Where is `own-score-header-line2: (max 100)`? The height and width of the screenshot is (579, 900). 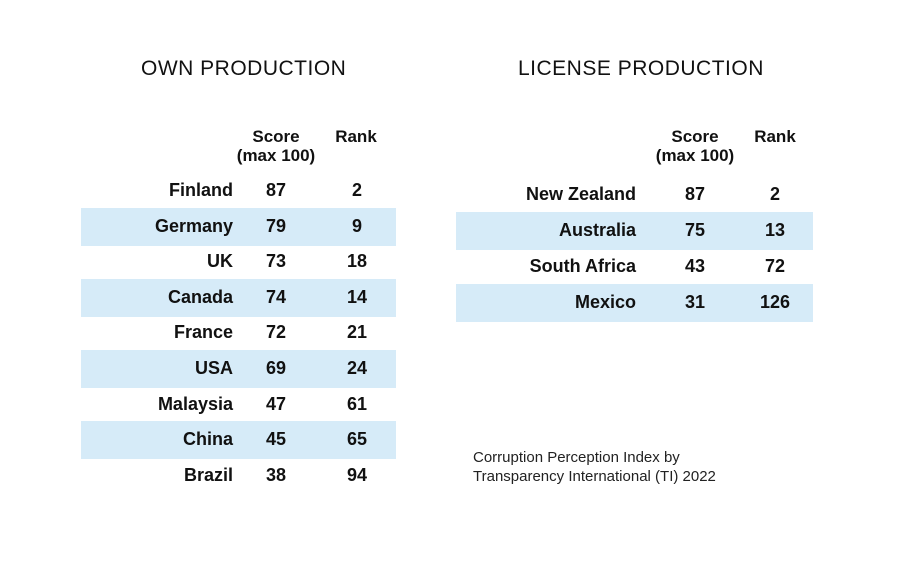 own-score-header-line2: (max 100) is located at coordinates (276, 155).